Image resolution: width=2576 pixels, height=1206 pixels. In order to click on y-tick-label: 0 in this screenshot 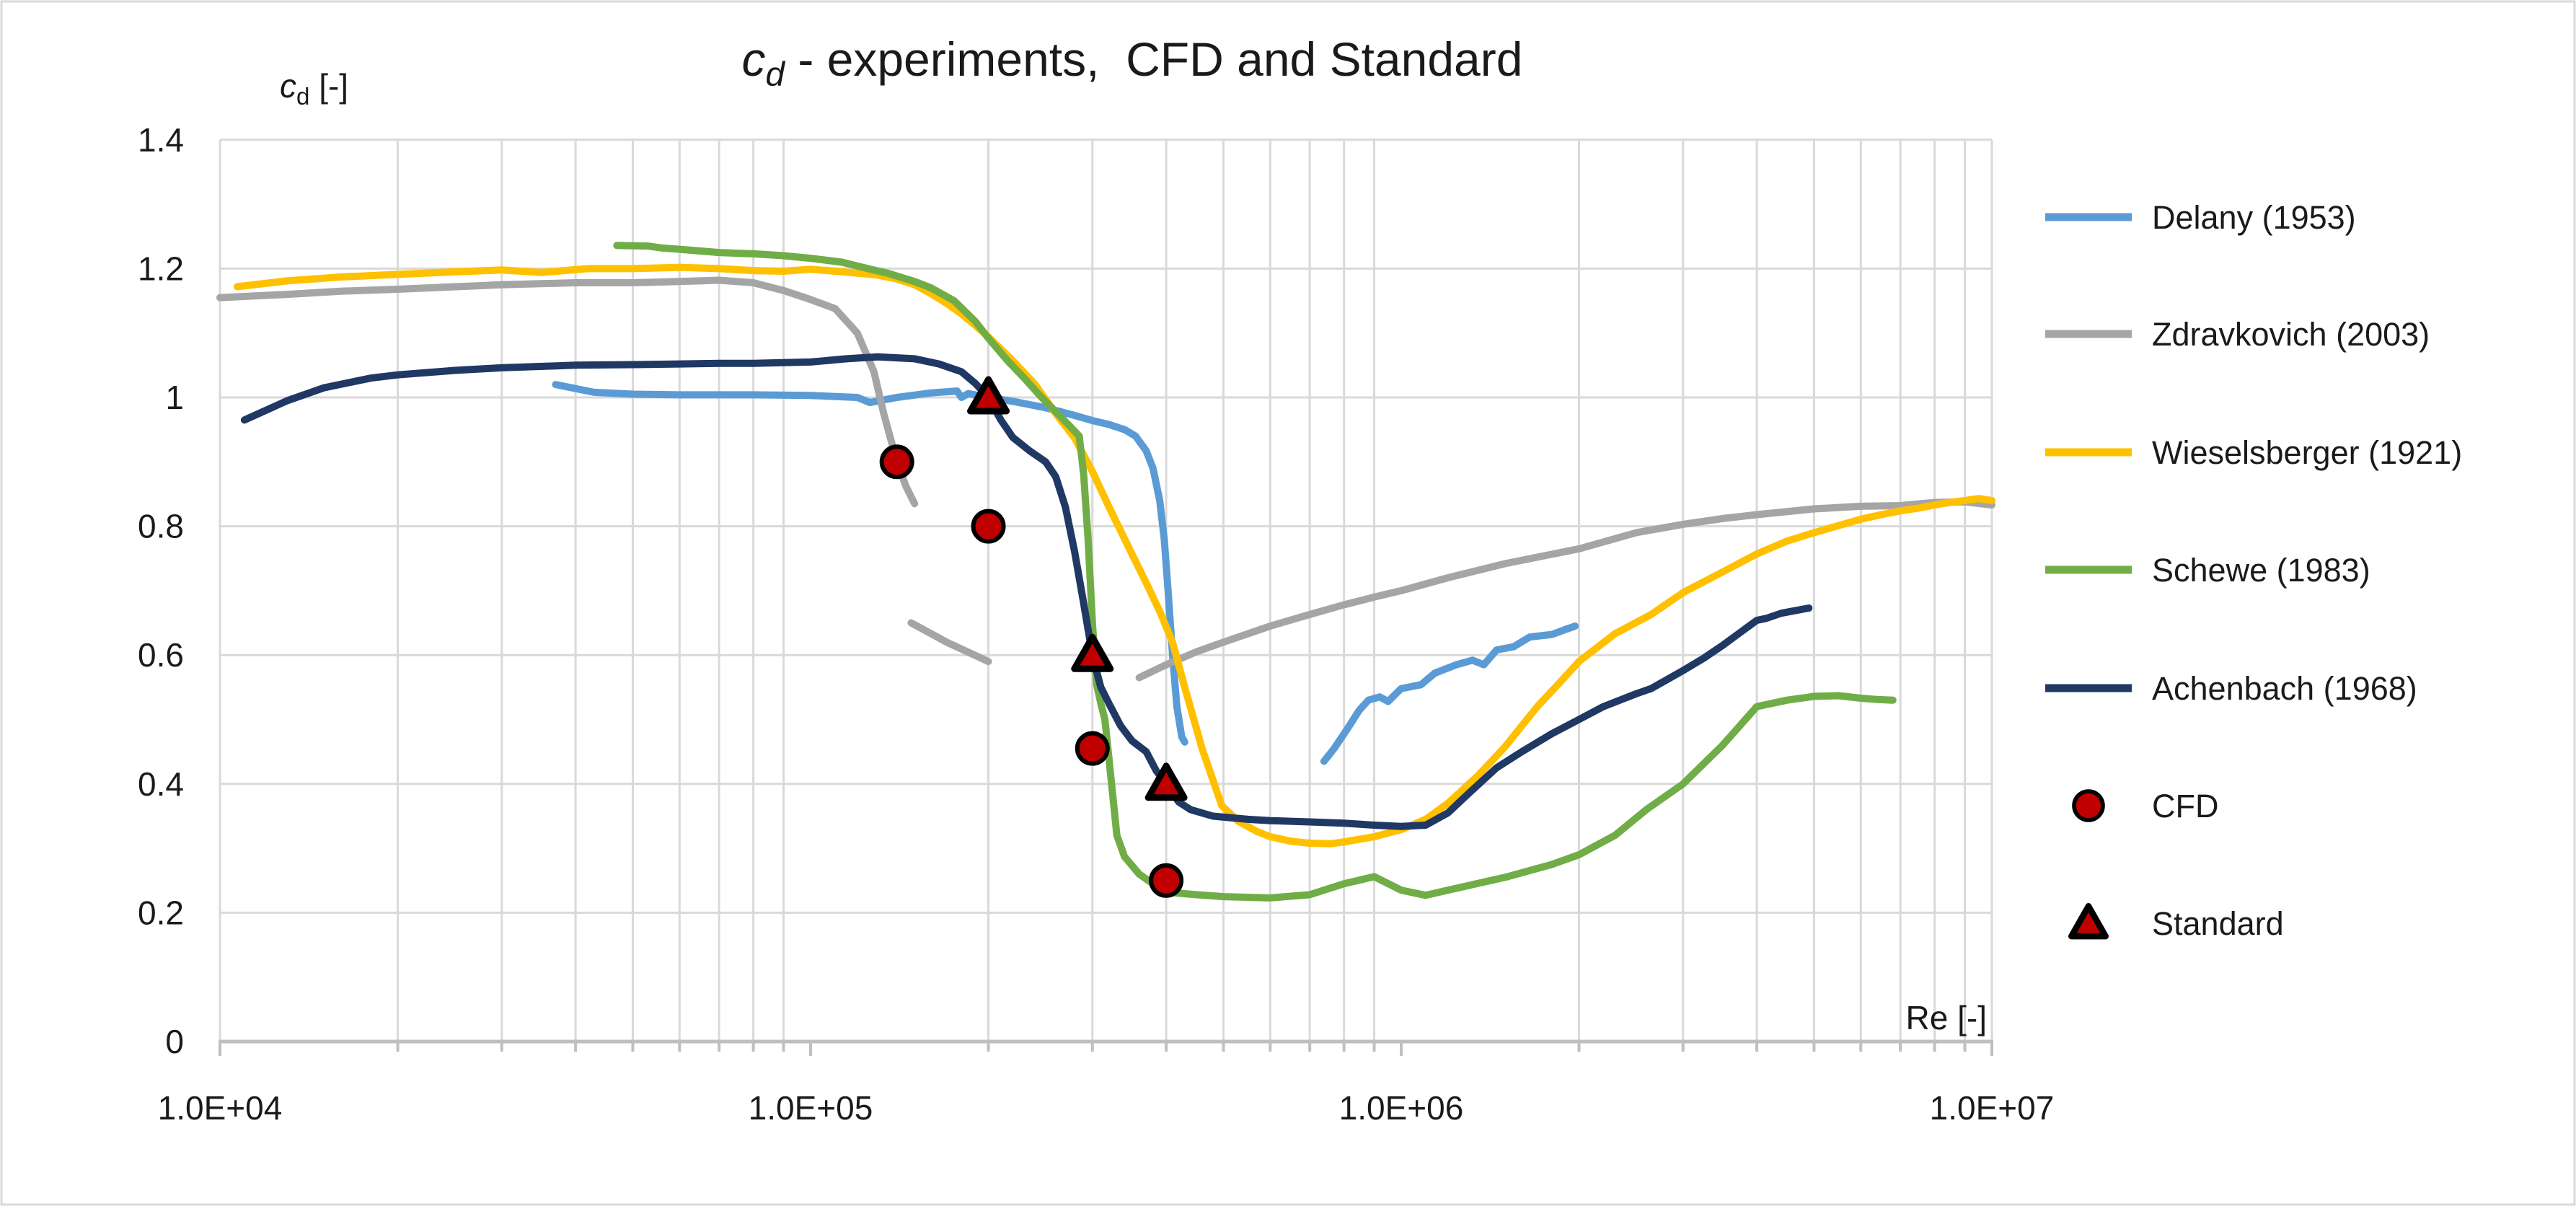, I will do `click(174, 1041)`.